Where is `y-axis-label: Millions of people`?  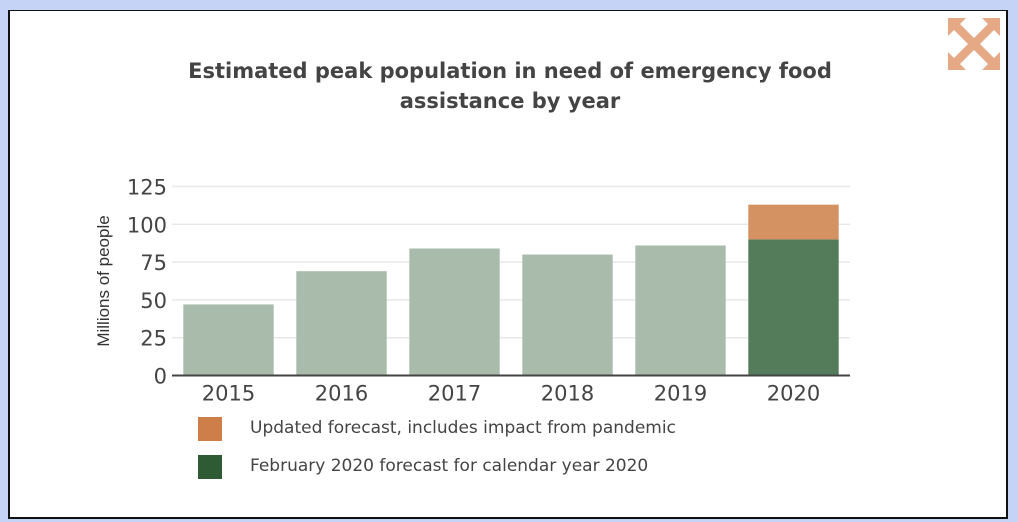
y-axis-label: Millions of people is located at coordinates (103, 280).